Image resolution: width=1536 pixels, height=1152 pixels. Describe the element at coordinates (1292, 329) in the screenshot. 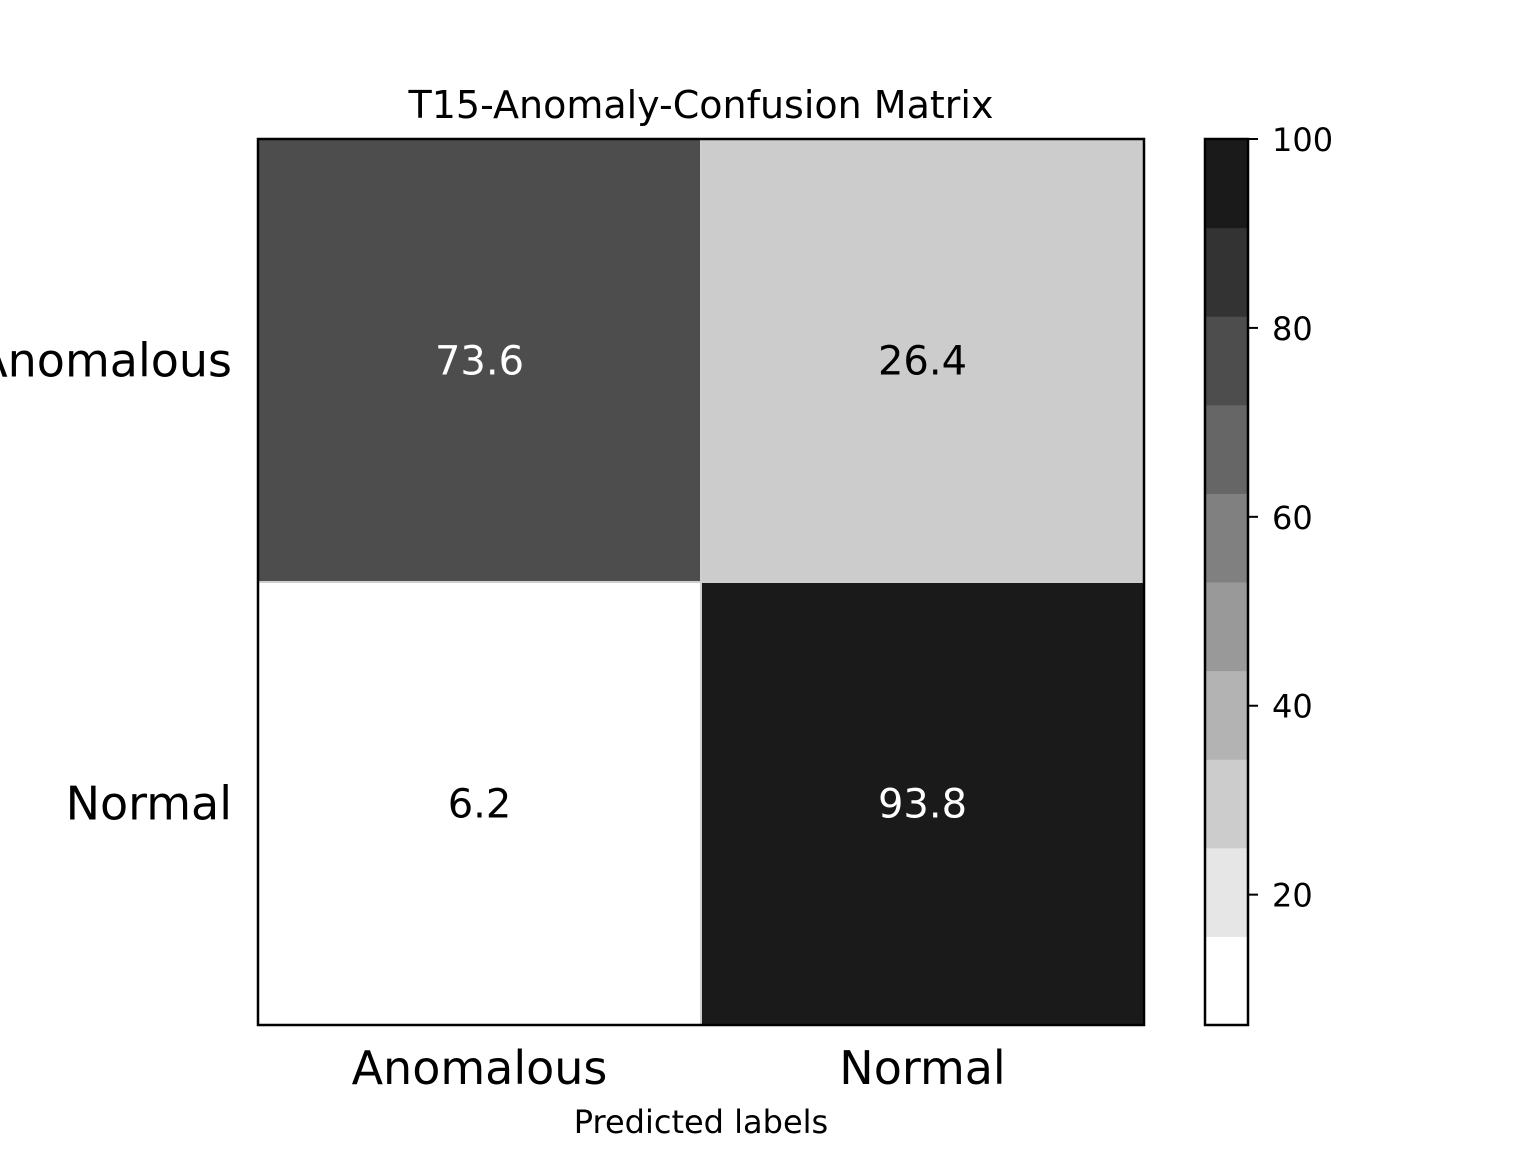

I see `colorbar-tick-label: 80` at that location.